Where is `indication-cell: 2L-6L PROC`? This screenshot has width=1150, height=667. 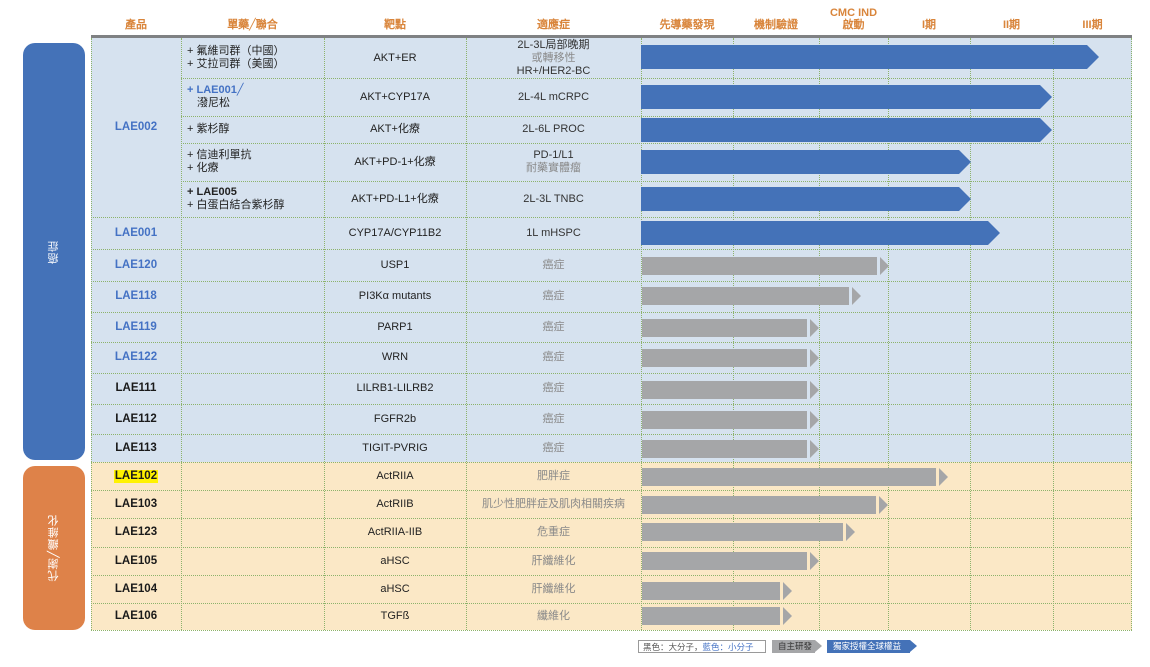 indication-cell: 2L-6L PROC is located at coordinates (553, 129).